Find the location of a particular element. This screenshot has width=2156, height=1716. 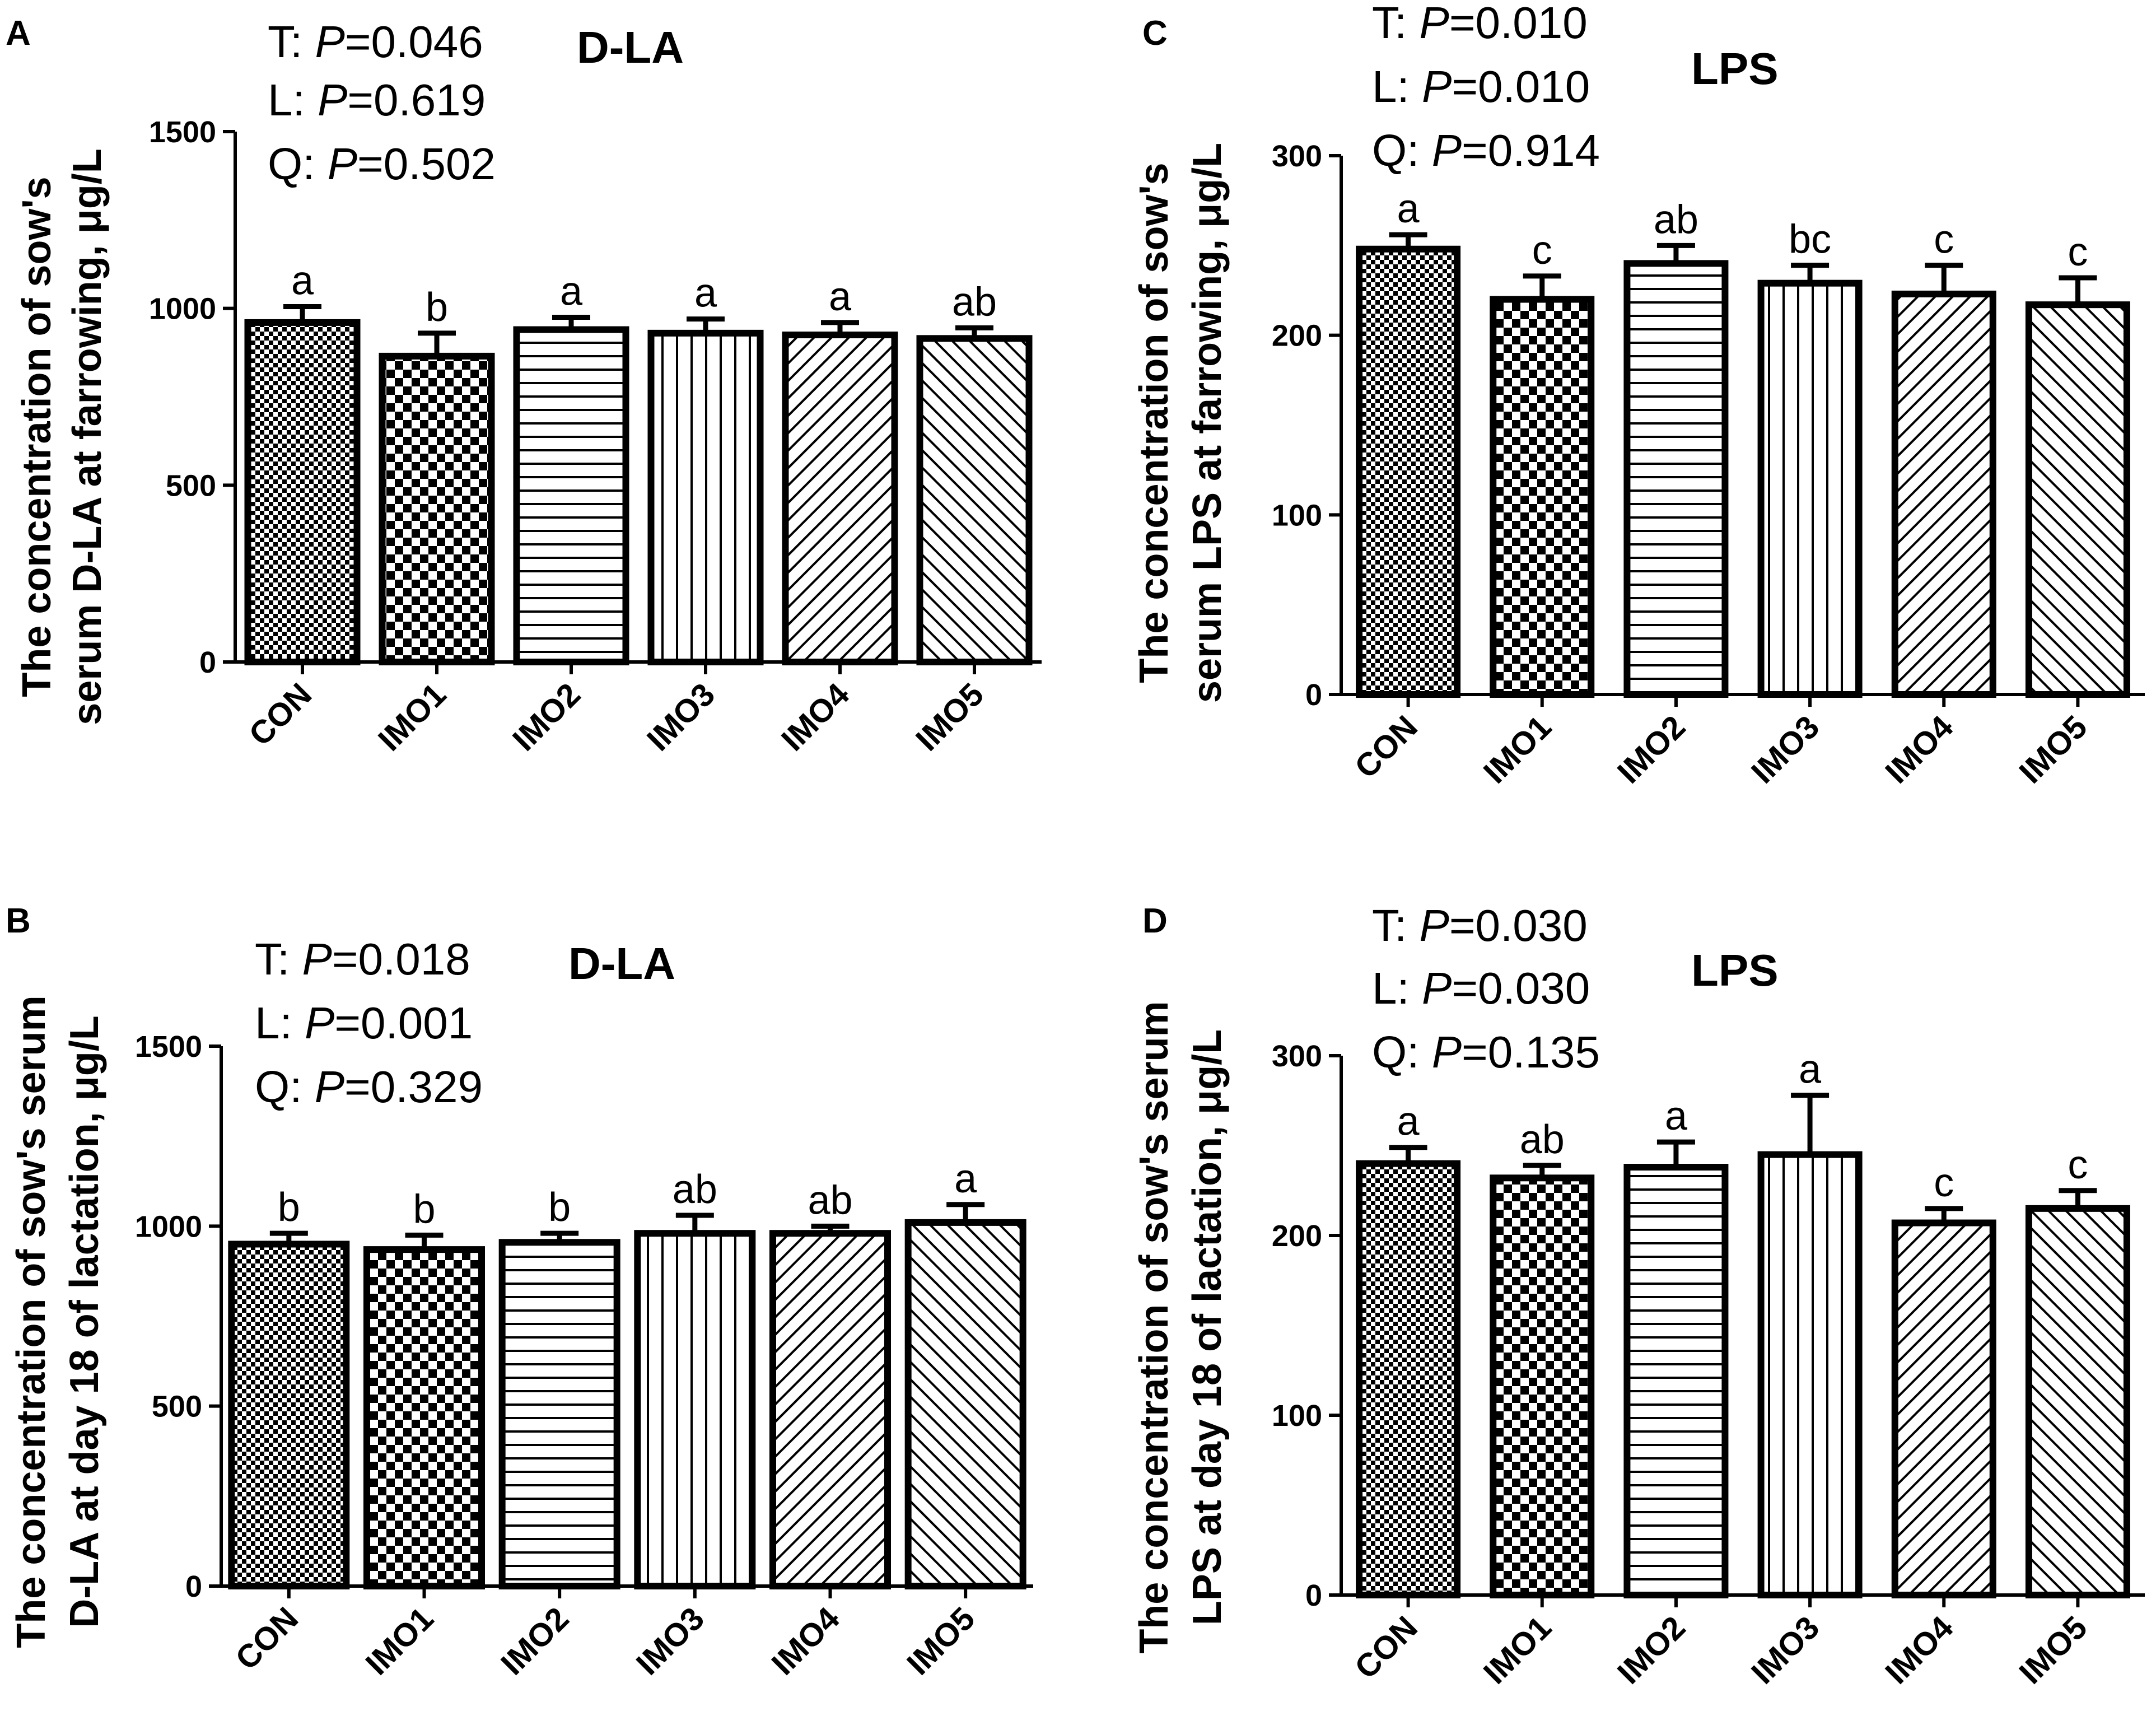

y-axis-label: D-LA at day 18 of lactation, μg/L is located at coordinates (84, 1321).